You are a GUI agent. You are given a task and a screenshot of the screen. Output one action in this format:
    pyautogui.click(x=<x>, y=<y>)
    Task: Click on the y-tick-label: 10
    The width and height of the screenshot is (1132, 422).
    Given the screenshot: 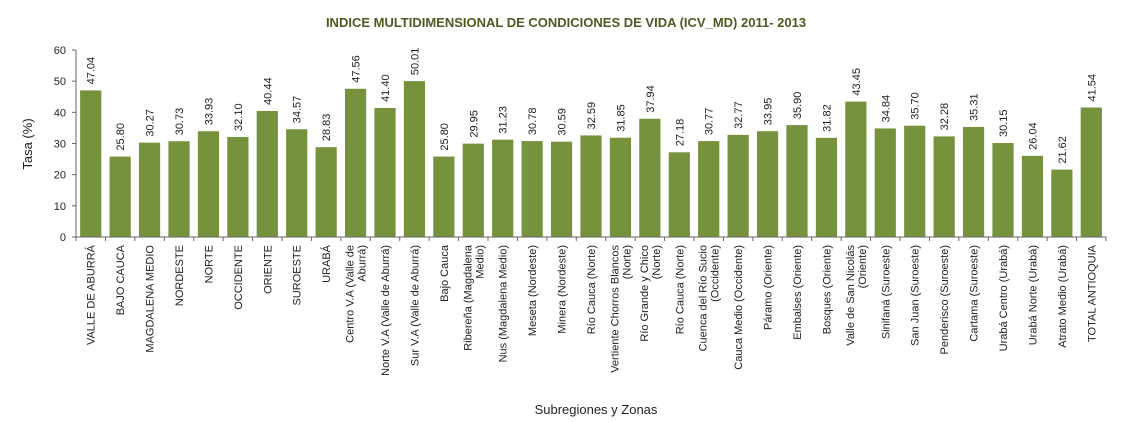 What is the action you would take?
    pyautogui.click(x=60, y=207)
    